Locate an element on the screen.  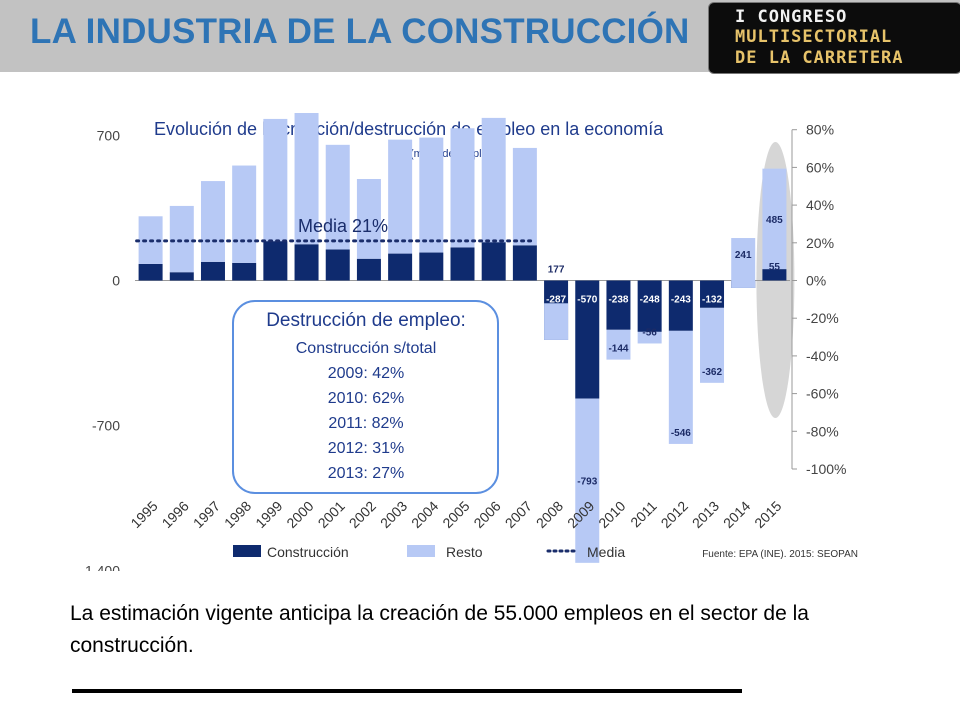
bar-construccion-1997 is located at coordinates (212, 271).